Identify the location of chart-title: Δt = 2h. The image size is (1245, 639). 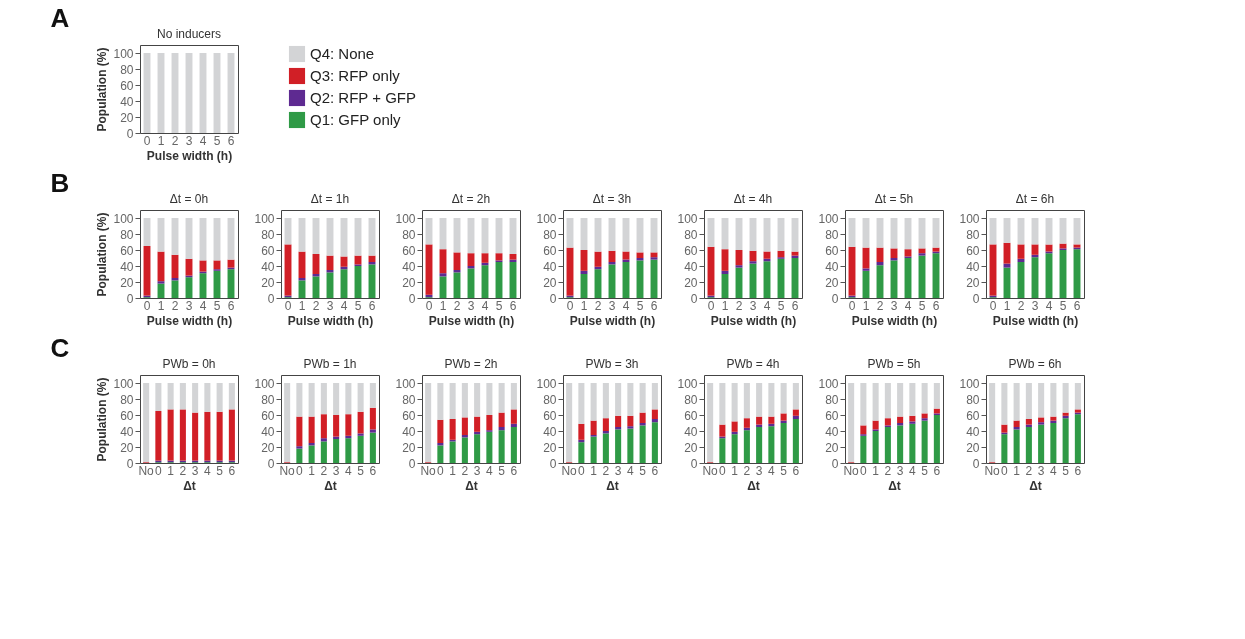
(471, 199).